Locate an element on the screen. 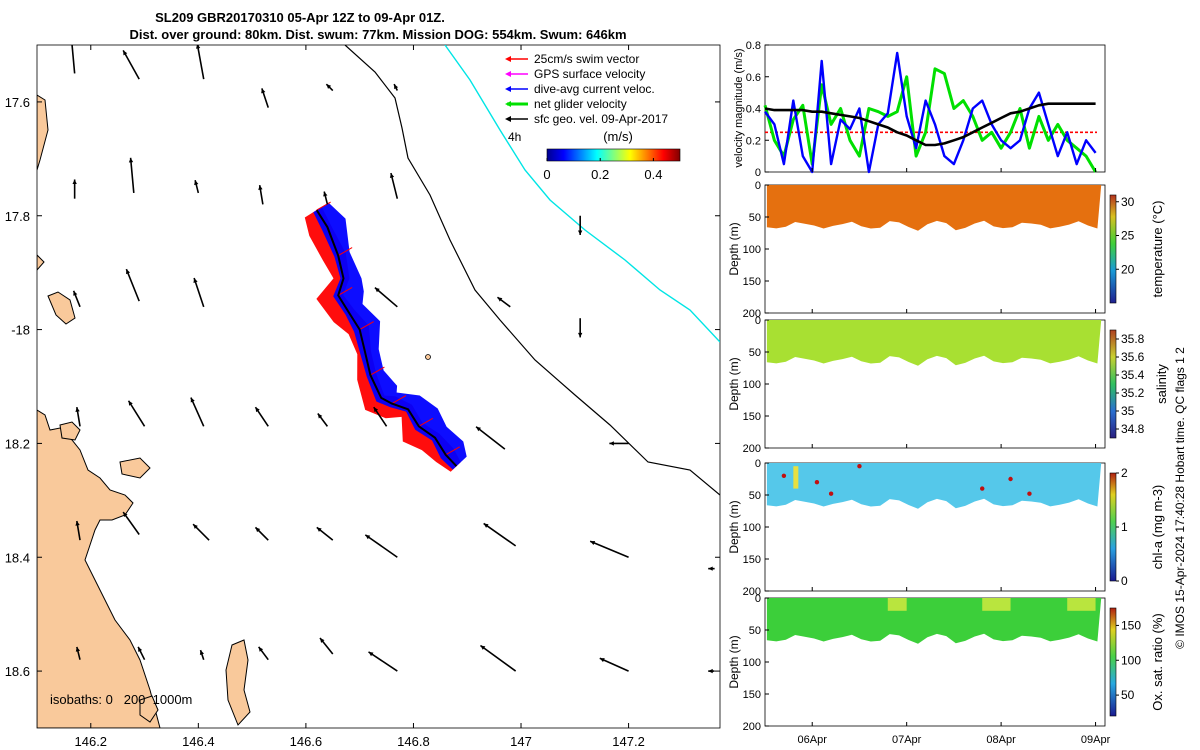  map-x-tick-label: 147 is located at coordinates (521, 741).